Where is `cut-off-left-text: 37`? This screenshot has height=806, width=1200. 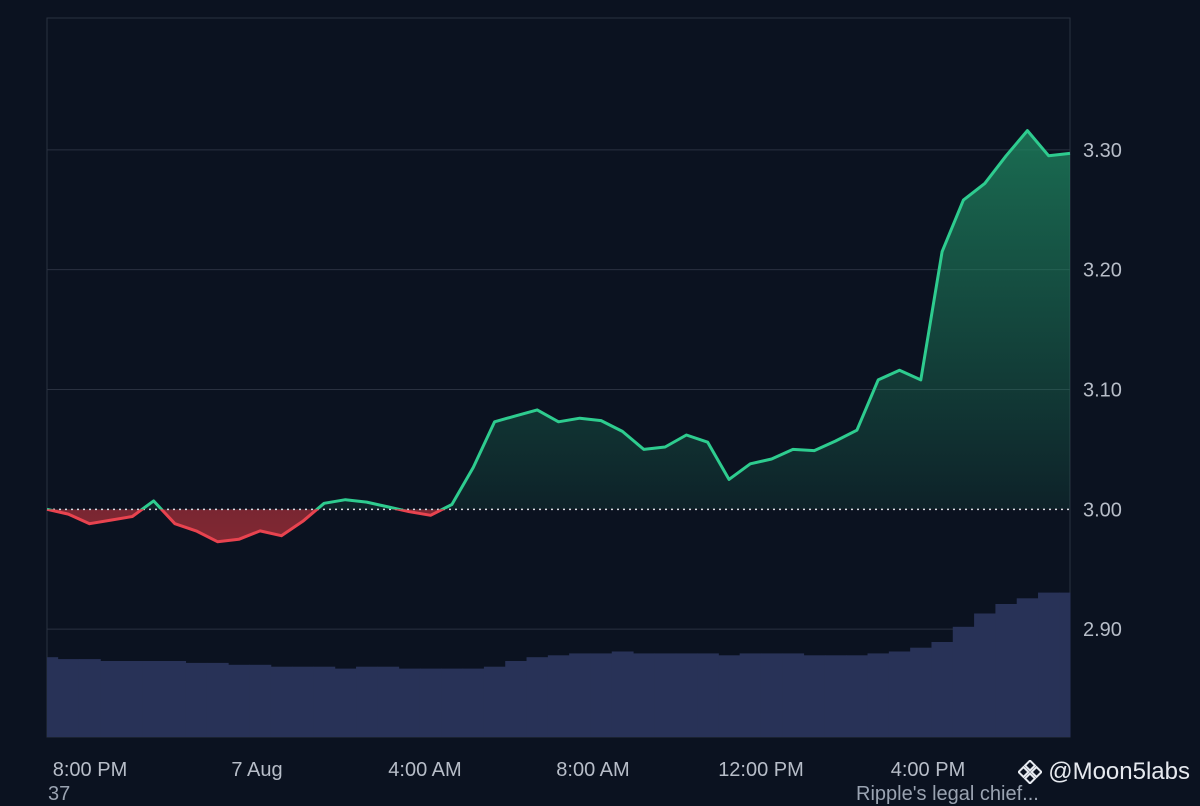 cut-off-left-text: 37 is located at coordinates (59, 794).